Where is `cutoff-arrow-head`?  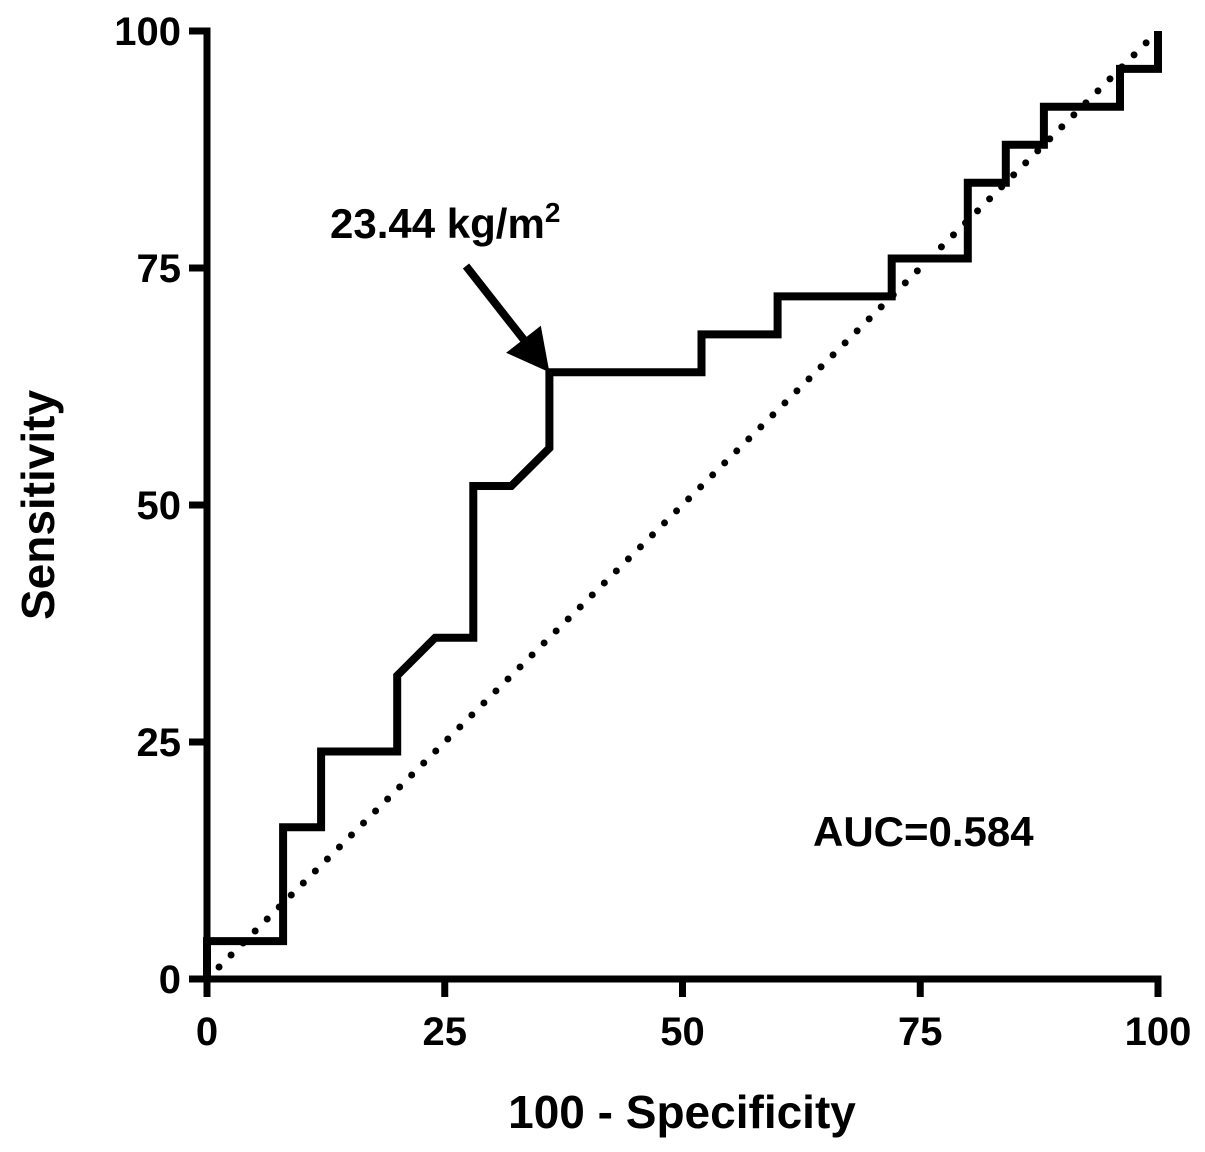 cutoff-arrow-head is located at coordinates (528, 349).